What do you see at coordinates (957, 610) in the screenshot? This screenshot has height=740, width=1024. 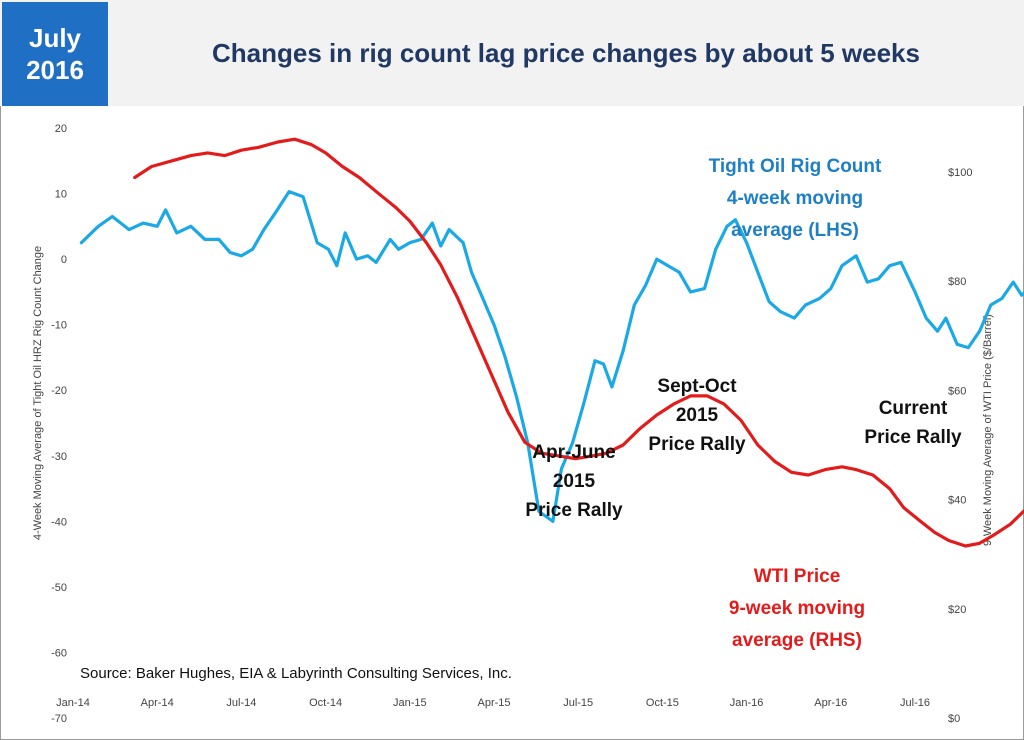 I see `right-tick-label: $20` at bounding box center [957, 610].